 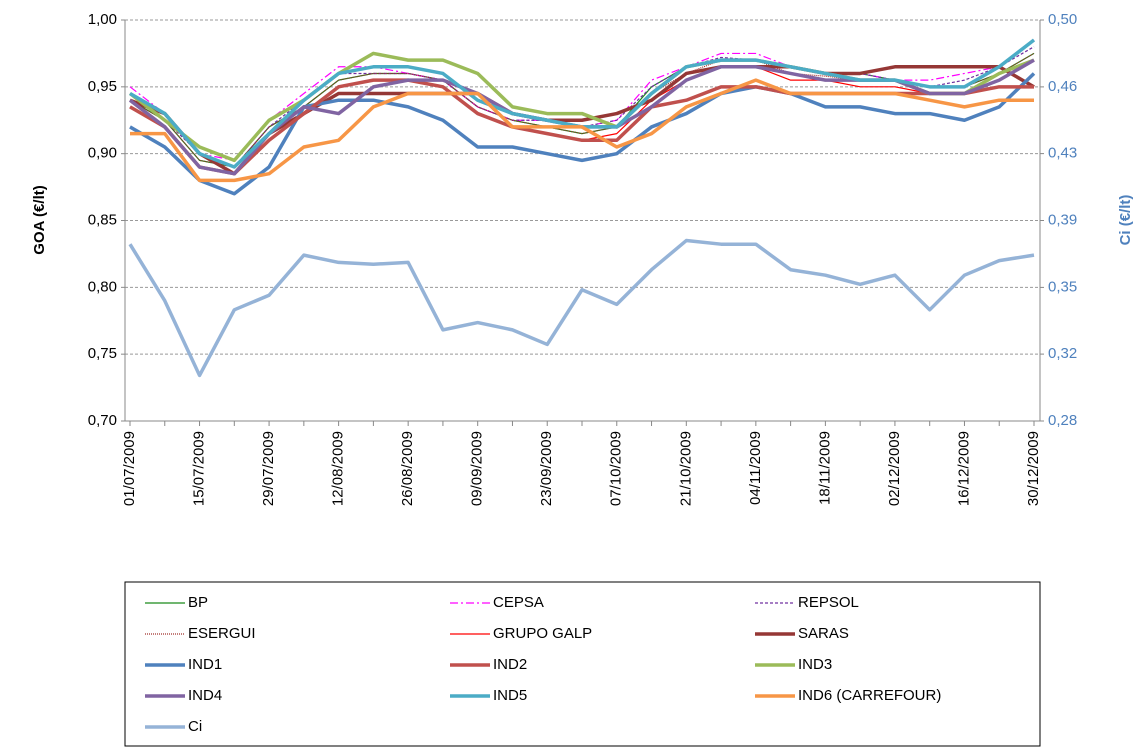 What do you see at coordinates (510, 664) in the screenshot?
I see `legend-label: IND2` at bounding box center [510, 664].